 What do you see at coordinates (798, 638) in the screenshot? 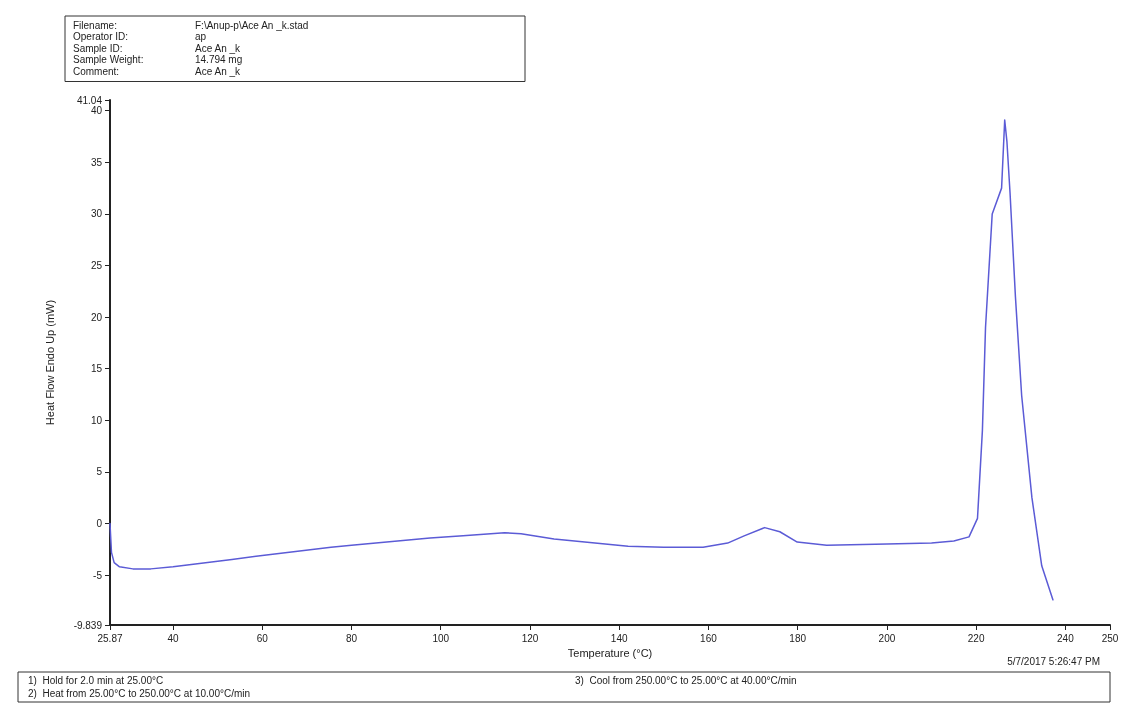
I see `x-tick-label: 180` at bounding box center [798, 638].